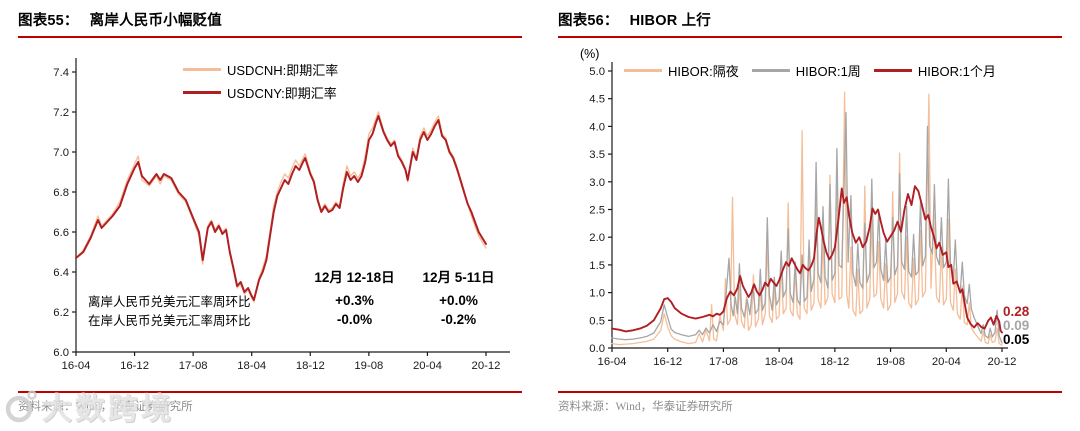 The height and width of the screenshot is (431, 1080). Describe the element at coordinates (61, 273) in the screenshot. I see `y-tick-label: 6.4` at that location.